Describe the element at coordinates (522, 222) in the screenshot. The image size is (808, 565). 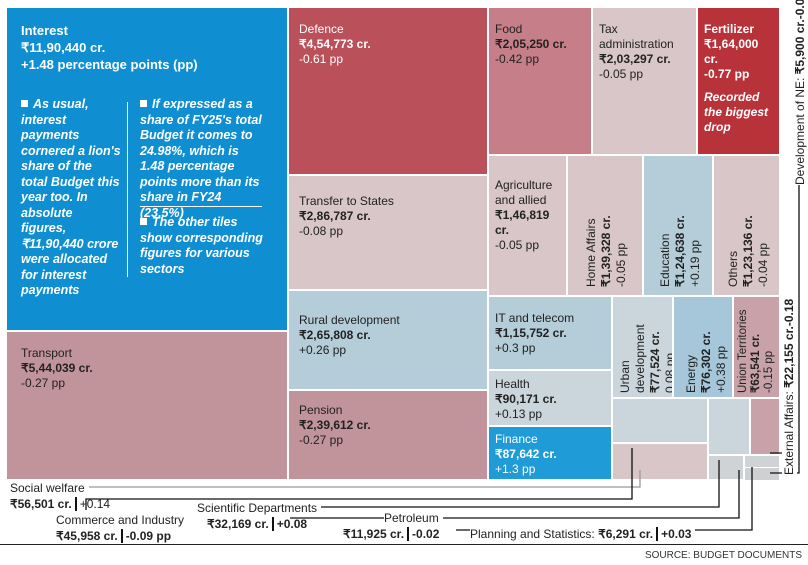
I see `tile-value: ₹1,46,819 cr.` at that location.